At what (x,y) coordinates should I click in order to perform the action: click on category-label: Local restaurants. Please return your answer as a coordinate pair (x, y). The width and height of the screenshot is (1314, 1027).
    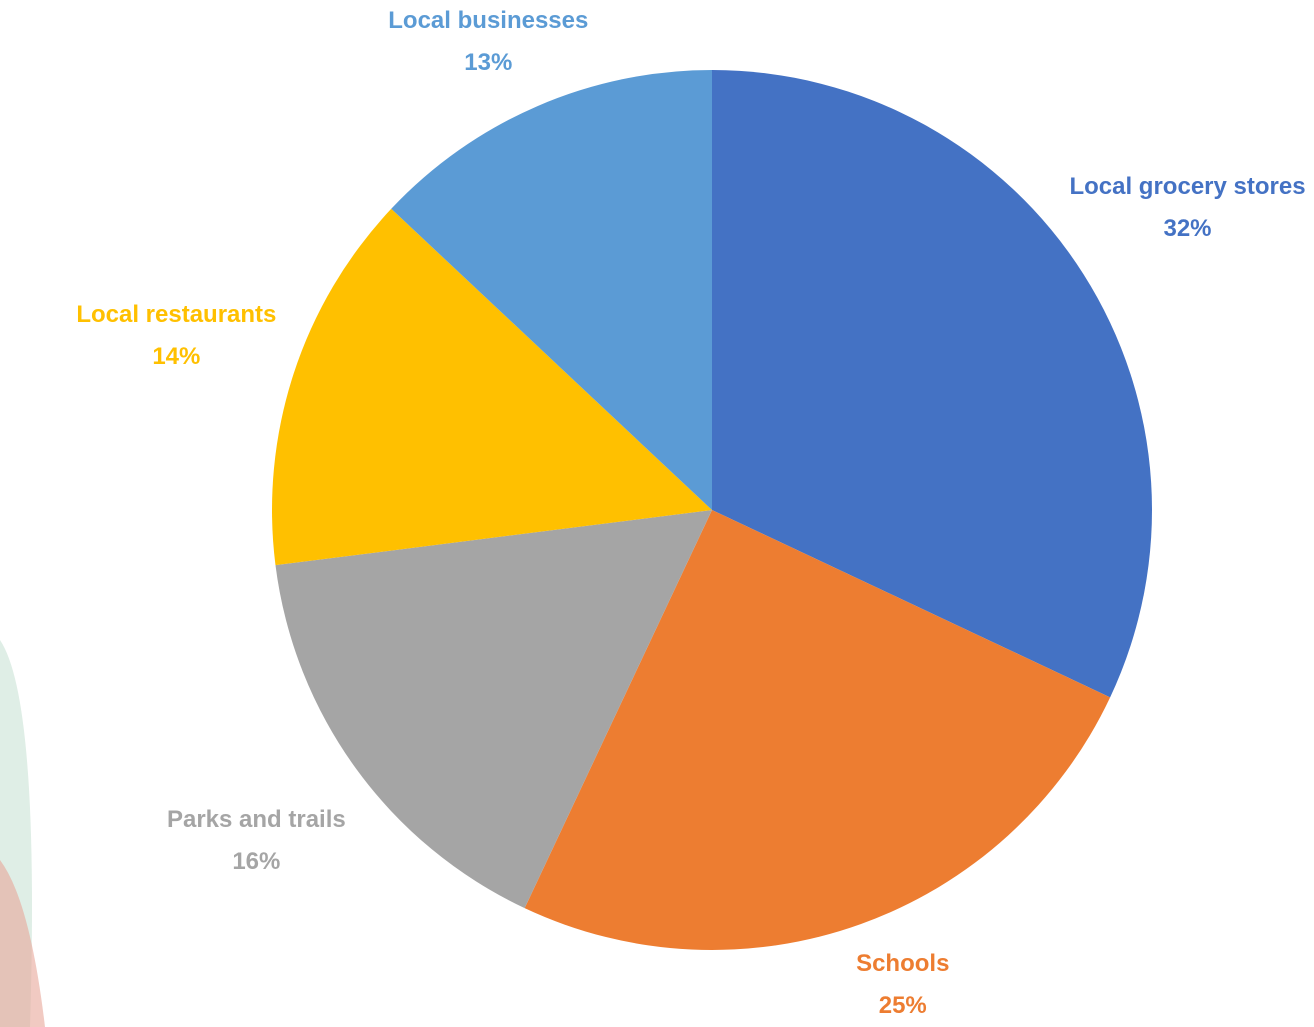
    Looking at the image, I should click on (176, 314).